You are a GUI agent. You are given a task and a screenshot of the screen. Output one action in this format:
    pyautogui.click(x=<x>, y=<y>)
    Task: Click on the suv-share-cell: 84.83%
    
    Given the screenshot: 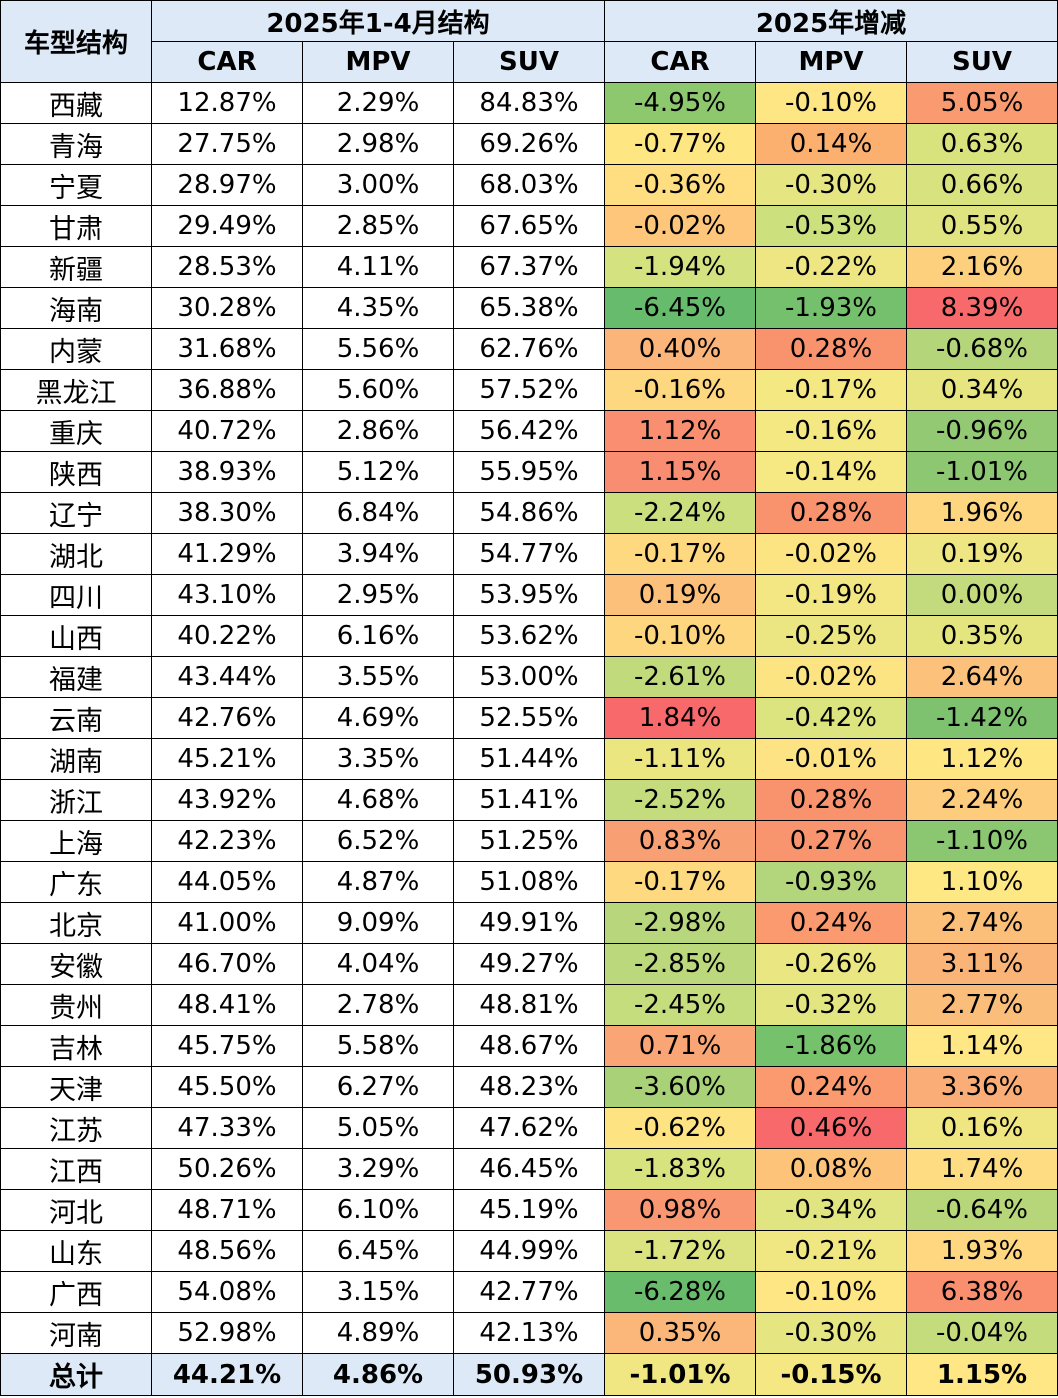 What is the action you would take?
    pyautogui.click(x=529, y=103)
    